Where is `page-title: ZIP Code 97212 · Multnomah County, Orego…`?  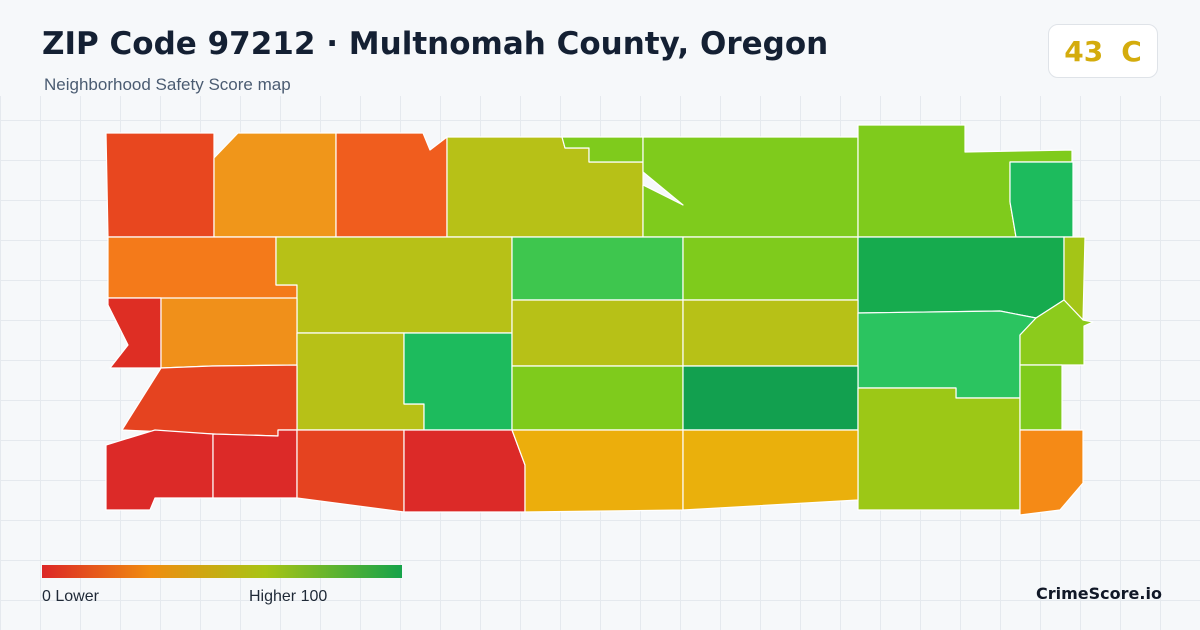
page-title: ZIP Code 97212 · Multnomah County, Orego… is located at coordinates (435, 44).